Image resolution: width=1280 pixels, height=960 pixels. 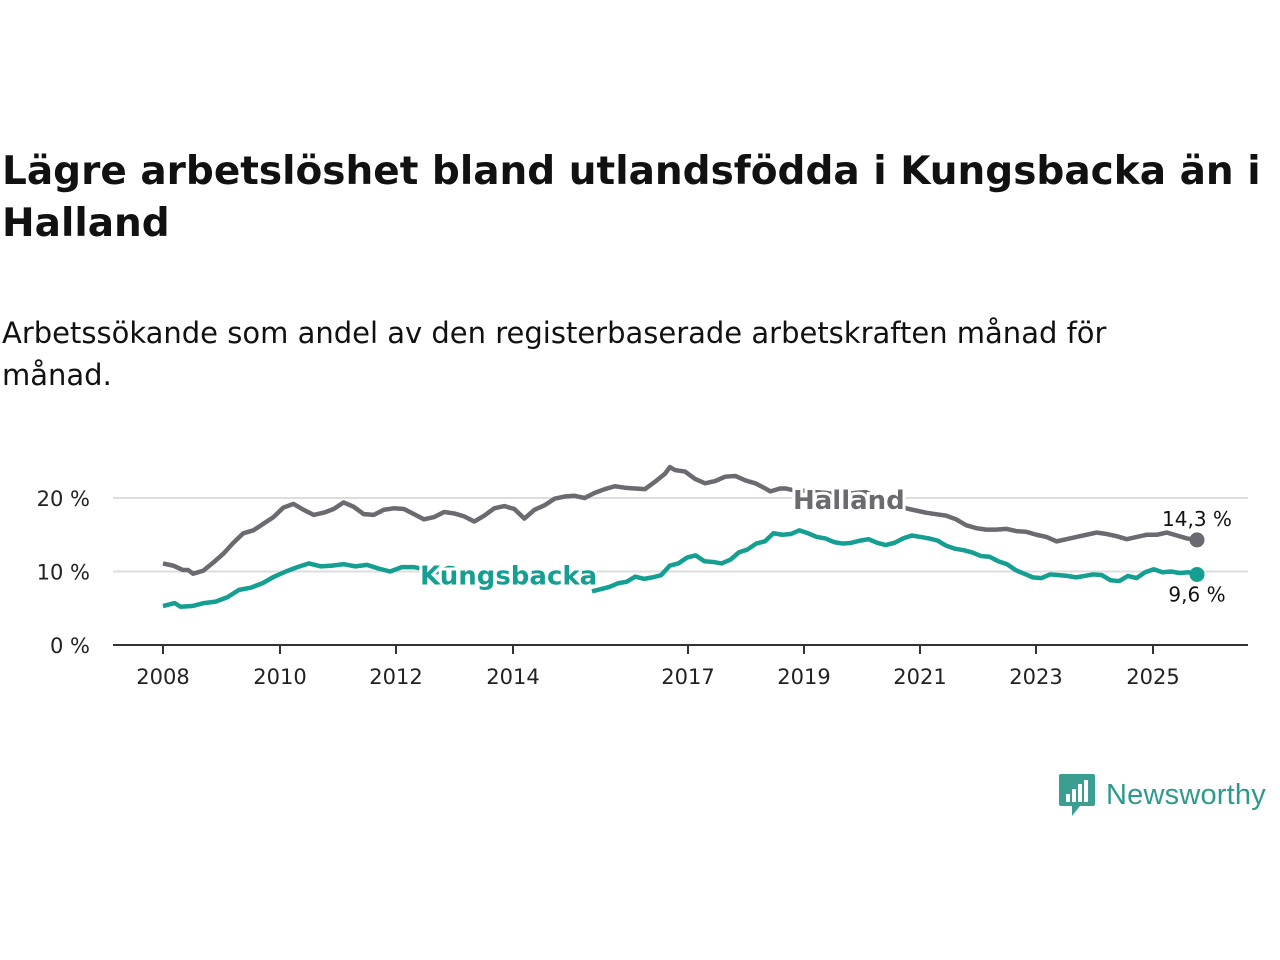 What do you see at coordinates (1186, 794) in the screenshot?
I see `brand-name: Newsworthy` at bounding box center [1186, 794].